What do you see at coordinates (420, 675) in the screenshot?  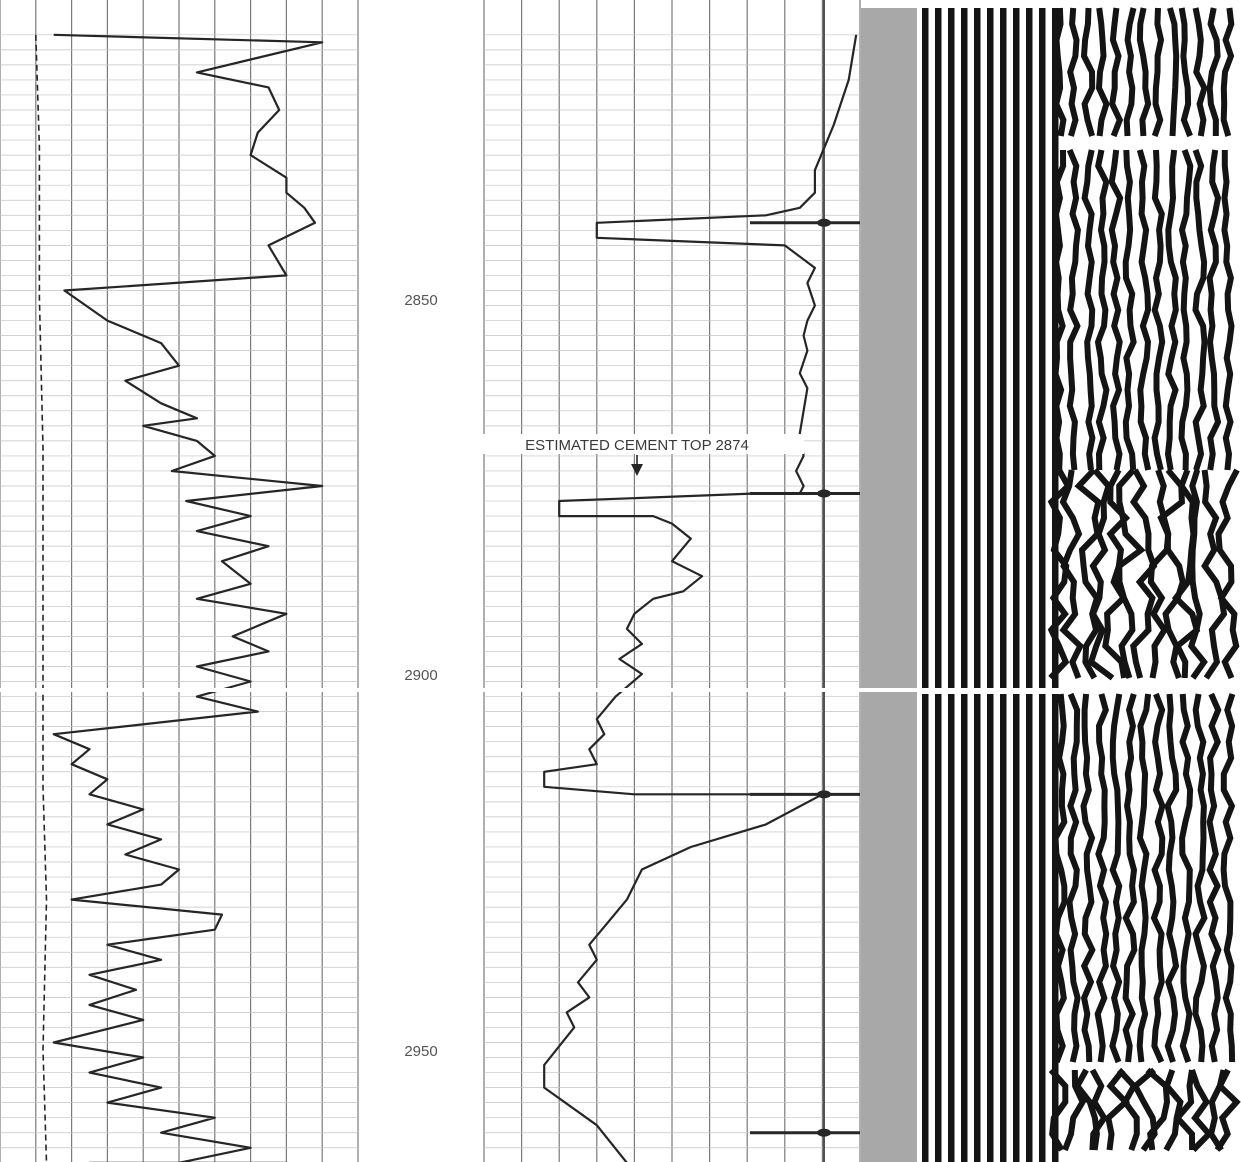 I see `depth-label-2900: 2900` at bounding box center [420, 675].